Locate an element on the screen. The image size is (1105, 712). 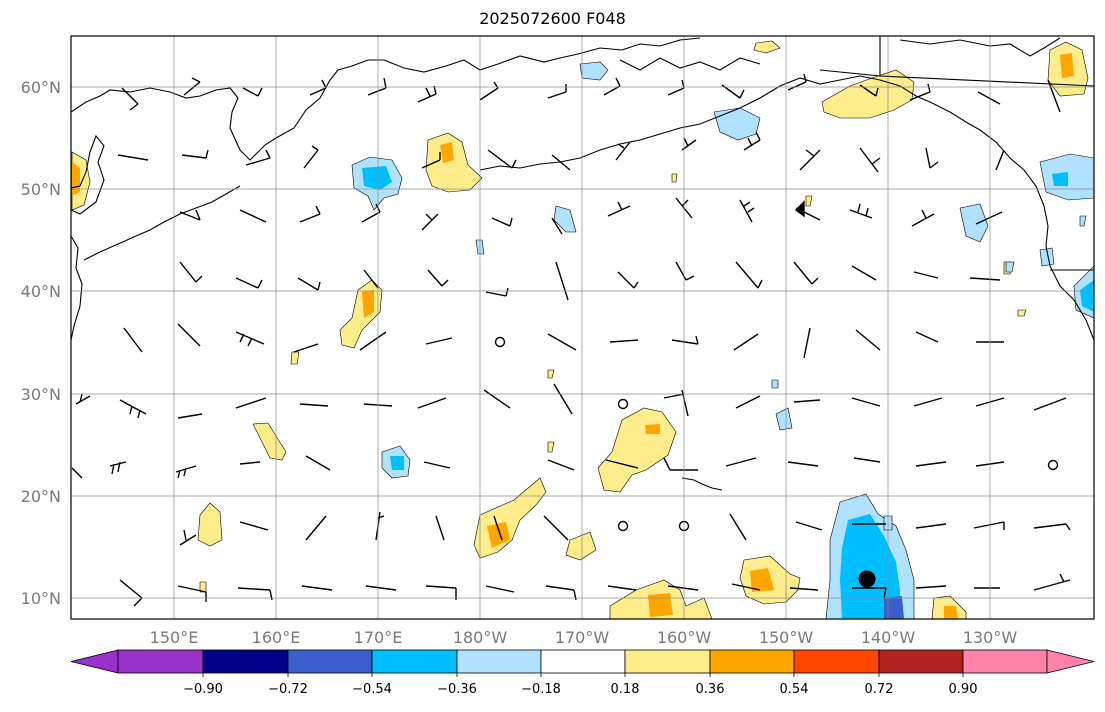
colorbar-tick-marks is located at coordinates (583, 675).